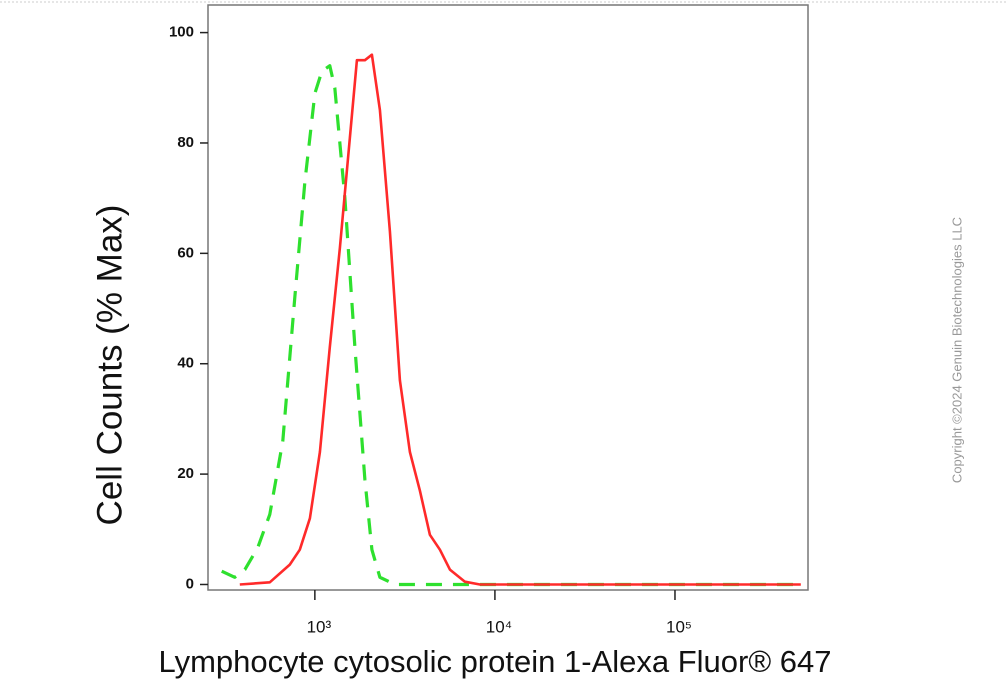 The height and width of the screenshot is (700, 1006). What do you see at coordinates (185, 142) in the screenshot?
I see `y-tick-label: 80` at bounding box center [185, 142].